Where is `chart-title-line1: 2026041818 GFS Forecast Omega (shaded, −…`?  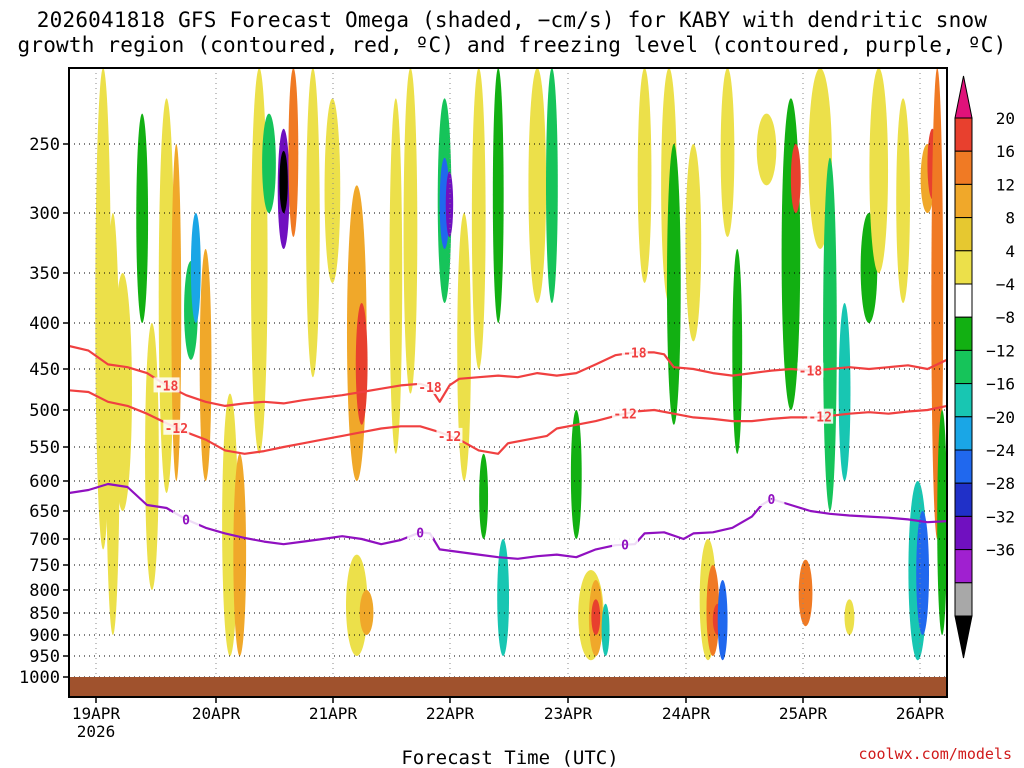
chart-title-line1: 2026041818 GFS Forecast Omega (shaded, −… is located at coordinates (512, 20).